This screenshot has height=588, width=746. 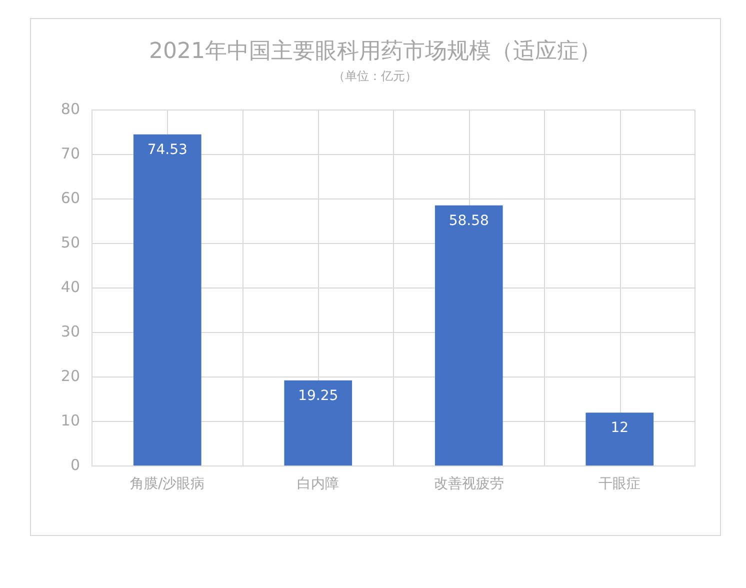 I want to click on data-label: 74.53, so click(x=167, y=150).